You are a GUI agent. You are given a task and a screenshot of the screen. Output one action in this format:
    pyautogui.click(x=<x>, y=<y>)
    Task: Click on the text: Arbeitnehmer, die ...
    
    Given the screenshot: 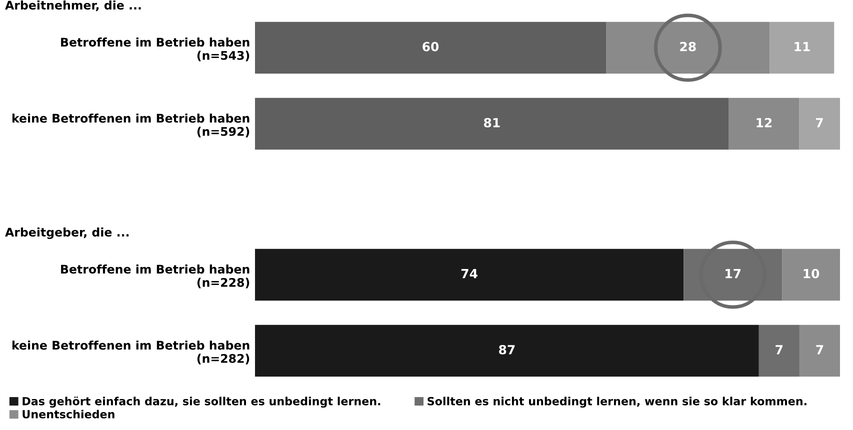 What is the action you would take?
    pyautogui.click(x=73, y=6)
    